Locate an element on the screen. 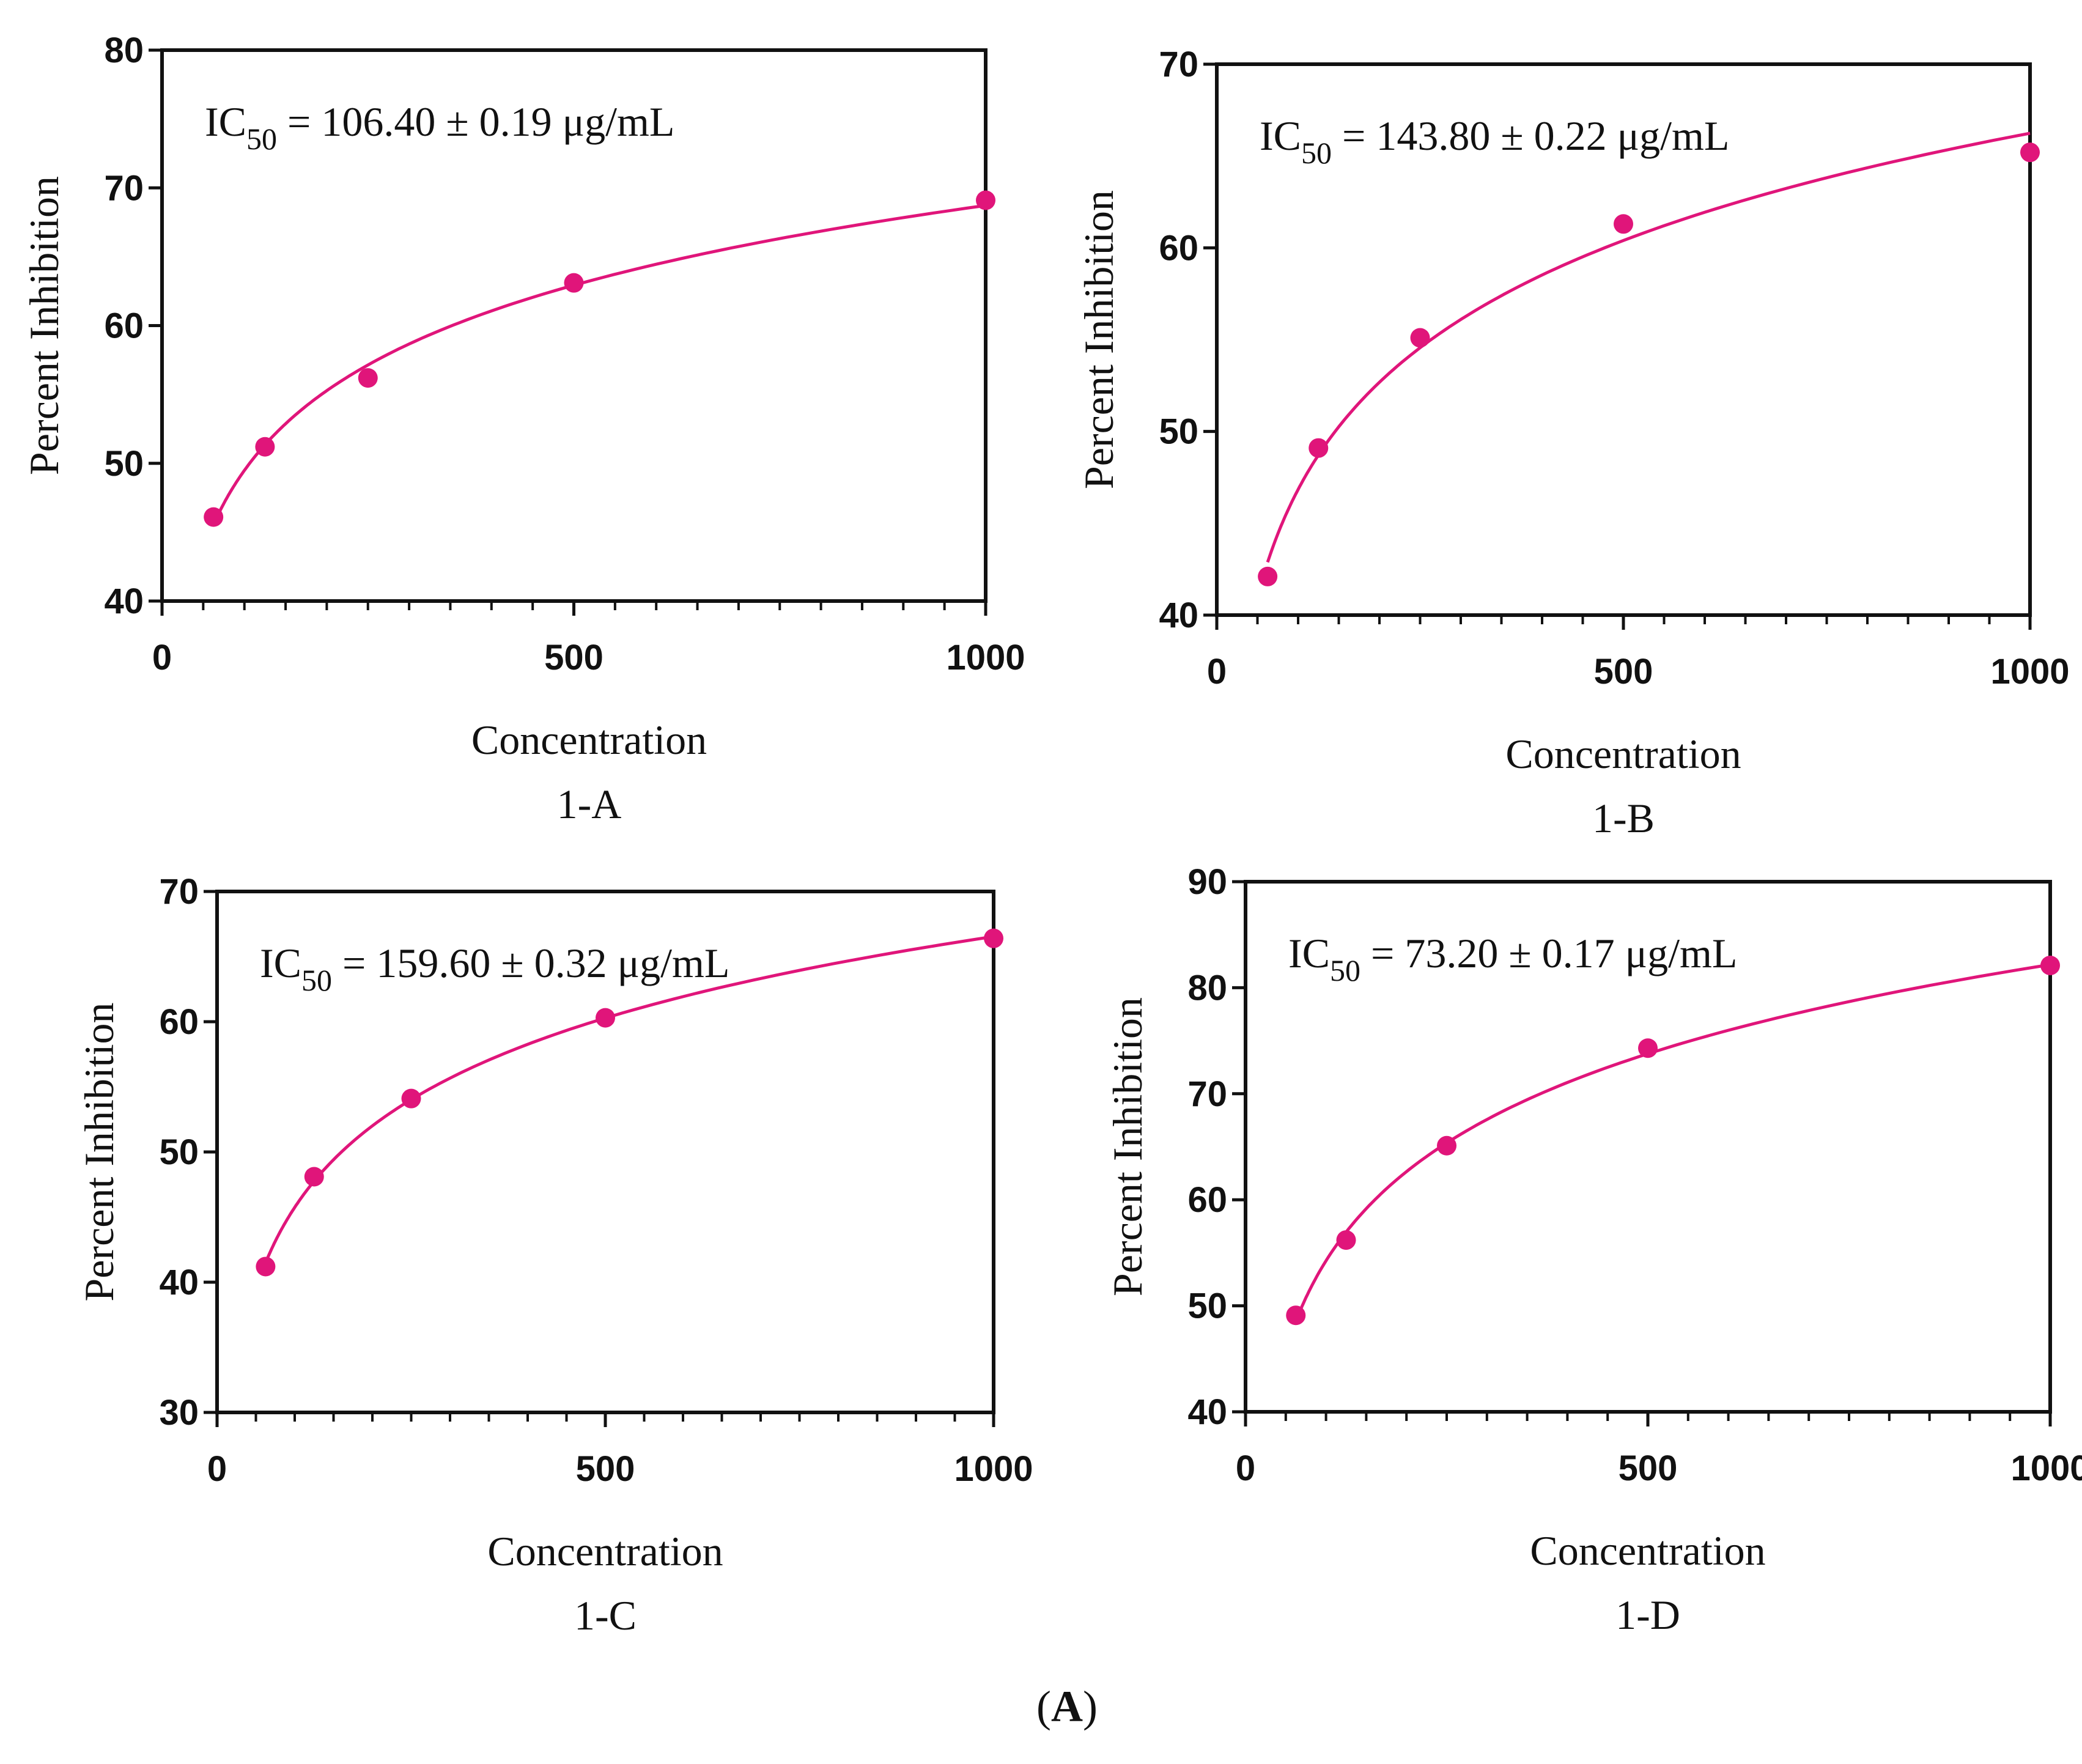  panel-label: 1-D is located at coordinates (1647, 1615).